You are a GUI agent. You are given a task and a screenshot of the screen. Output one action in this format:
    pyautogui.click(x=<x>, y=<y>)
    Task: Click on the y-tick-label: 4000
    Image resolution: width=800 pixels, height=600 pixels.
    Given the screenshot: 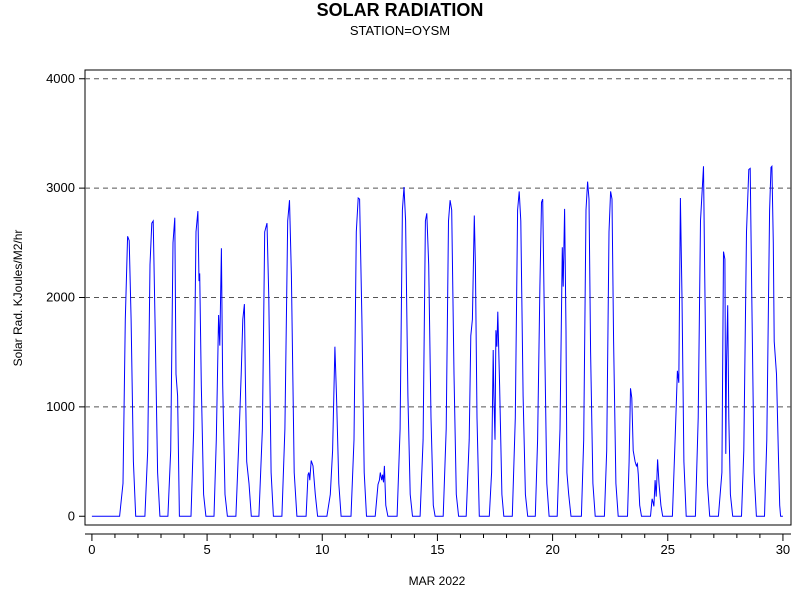 What is the action you would take?
    pyautogui.click(x=60, y=78)
    